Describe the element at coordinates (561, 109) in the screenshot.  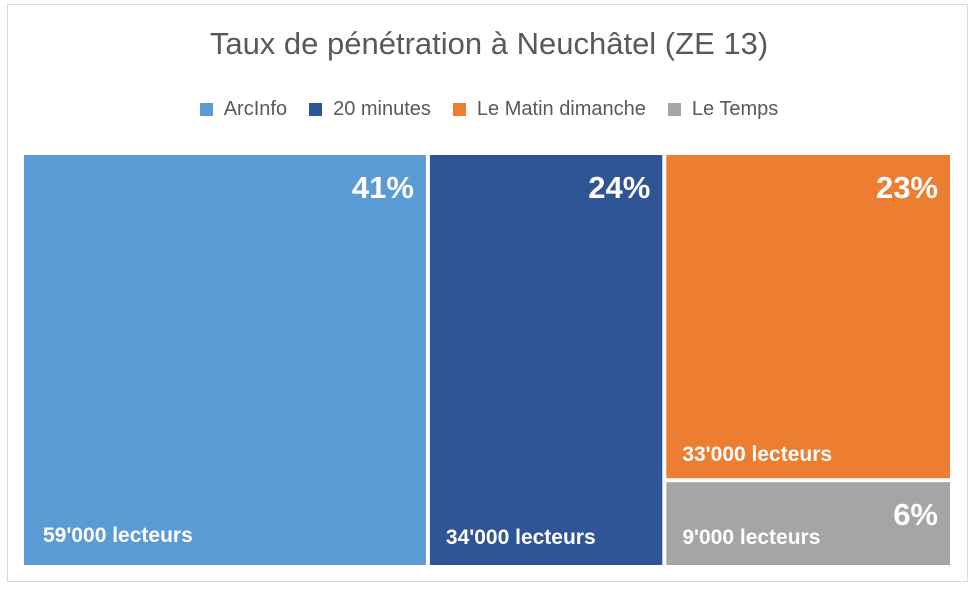
I see `legend-label-le-matin-dimanche: Le Matin dimanche` at that location.